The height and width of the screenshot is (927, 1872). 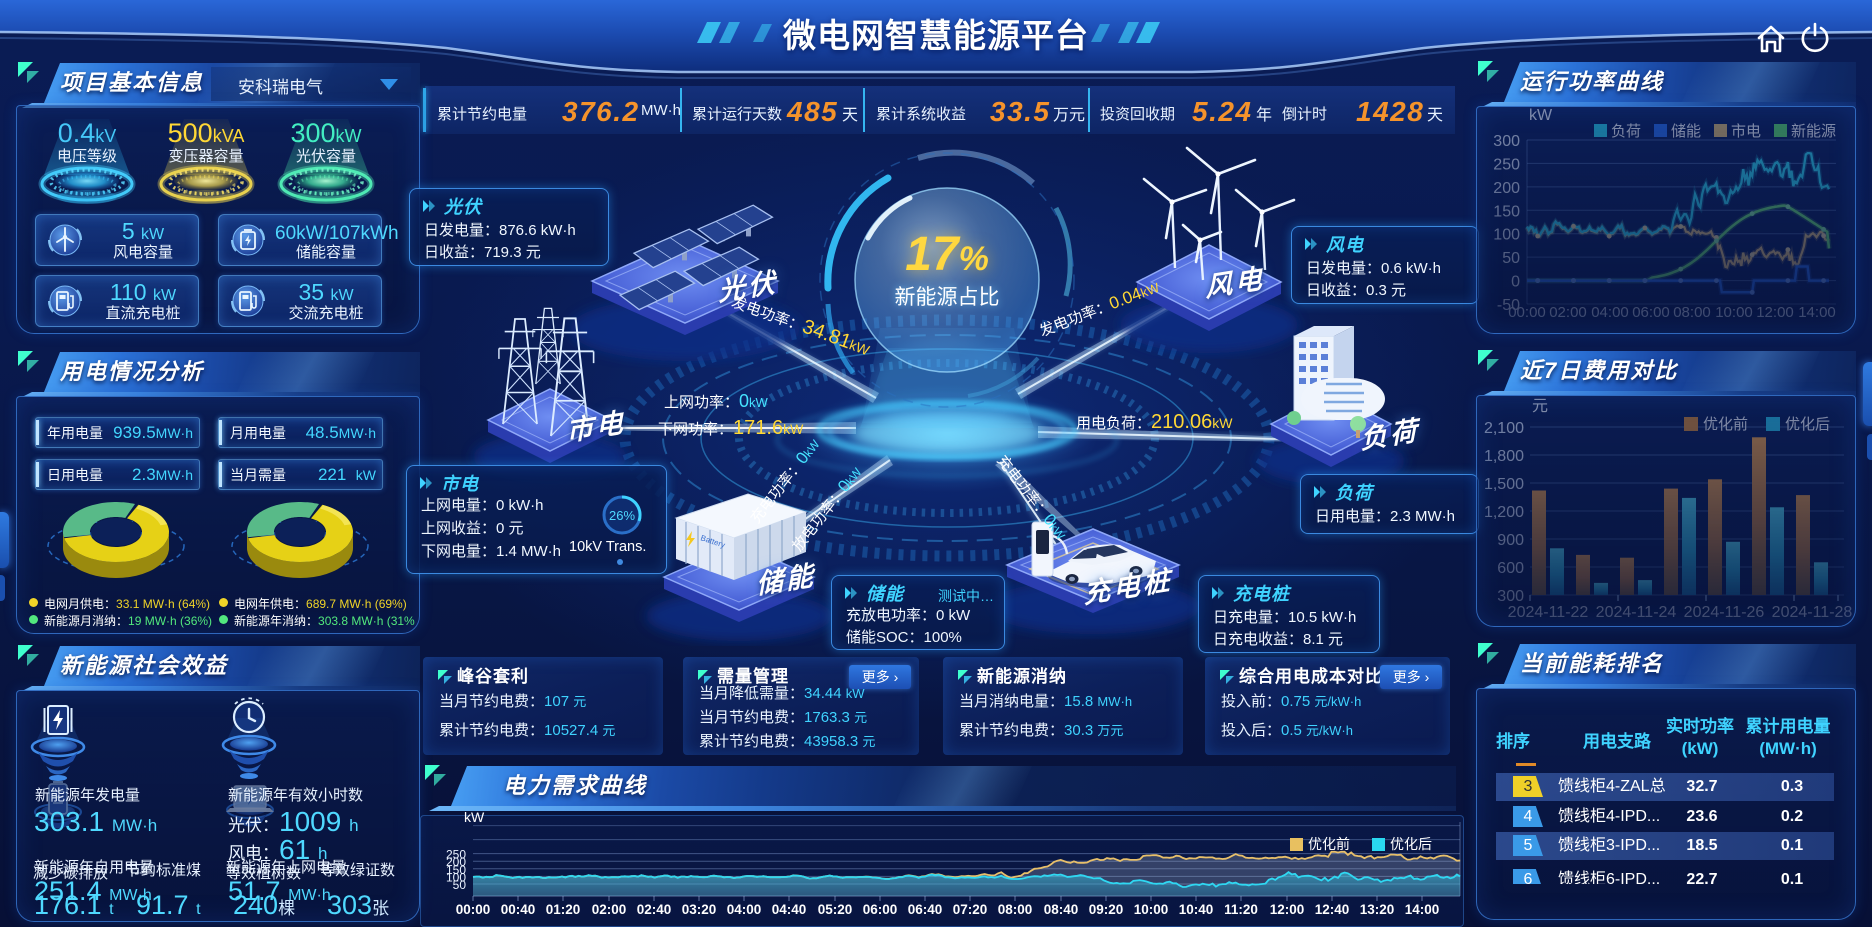 What do you see at coordinates (880, 909) in the screenshot?
I see `svg-text: 06:00` at bounding box center [880, 909].